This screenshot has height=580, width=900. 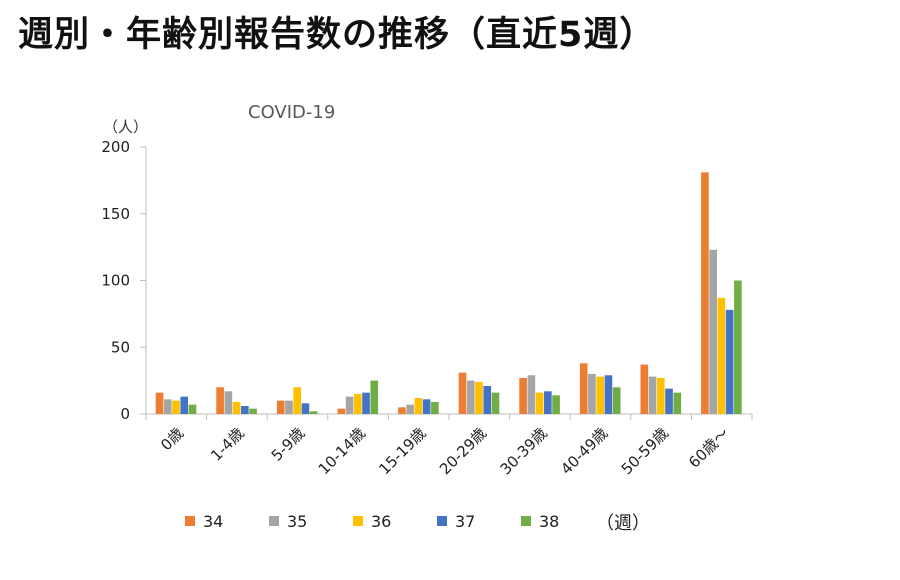 What do you see at coordinates (708, 447) in the screenshot?
I see `x-tick-label: 60歳～` at bounding box center [708, 447].